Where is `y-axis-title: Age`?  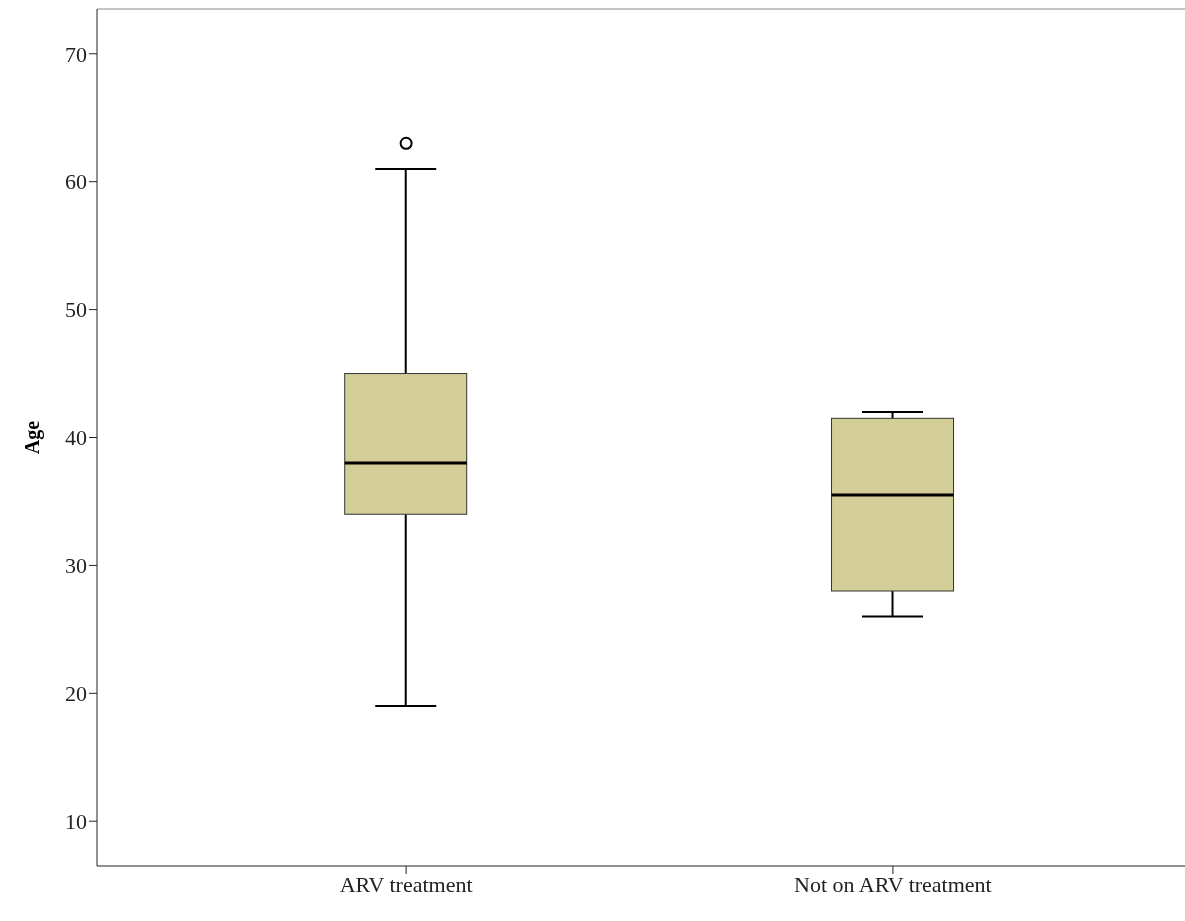 y-axis-title: Age is located at coordinates (33, 437).